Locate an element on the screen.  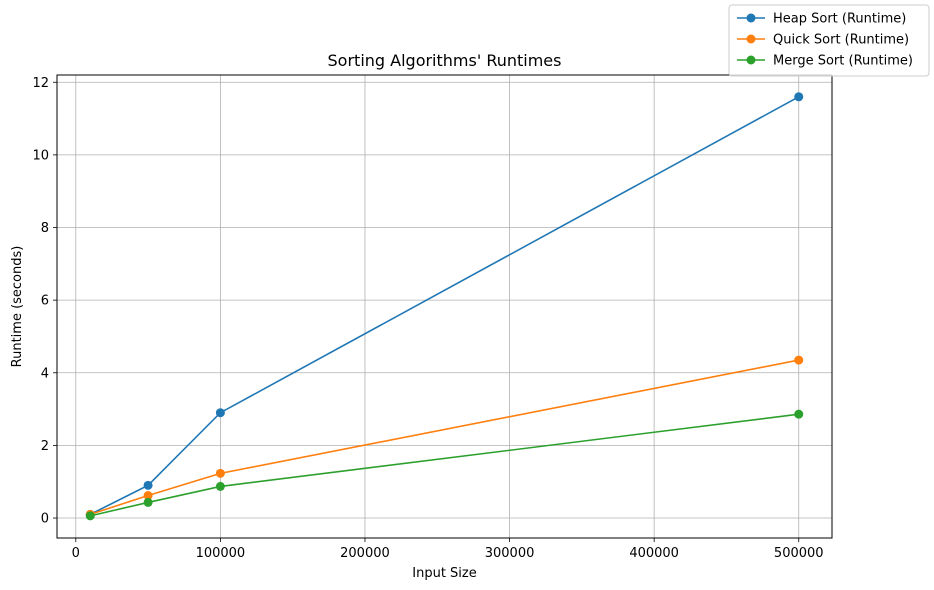
x-tick-label: 400000 is located at coordinates (654, 553).